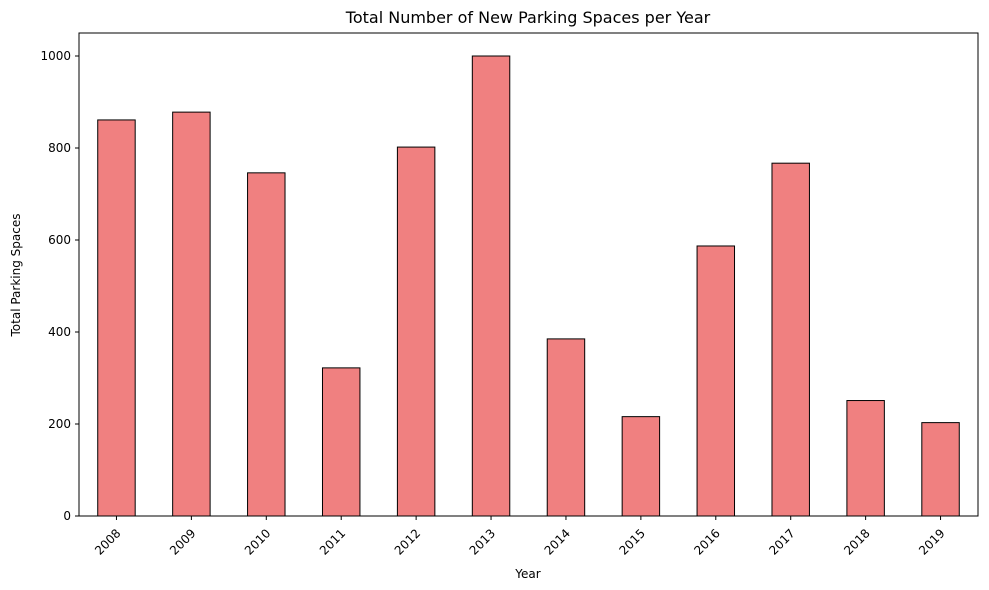 The width and height of the screenshot is (989, 590). I want to click on bar-2019, so click(940, 469).